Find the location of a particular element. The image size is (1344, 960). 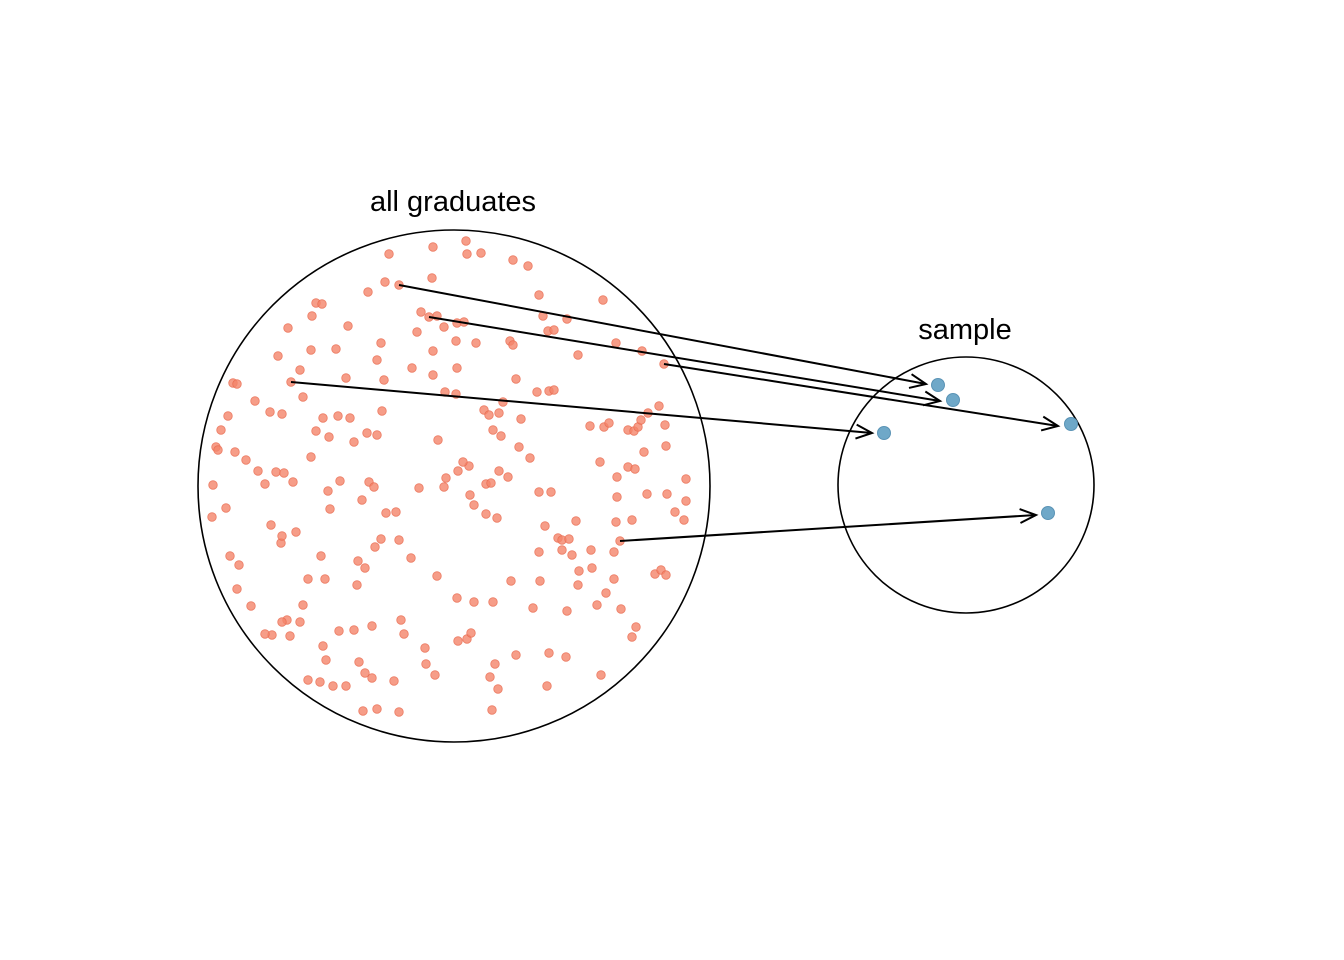

sampling-arrow is located at coordinates (685, 361).